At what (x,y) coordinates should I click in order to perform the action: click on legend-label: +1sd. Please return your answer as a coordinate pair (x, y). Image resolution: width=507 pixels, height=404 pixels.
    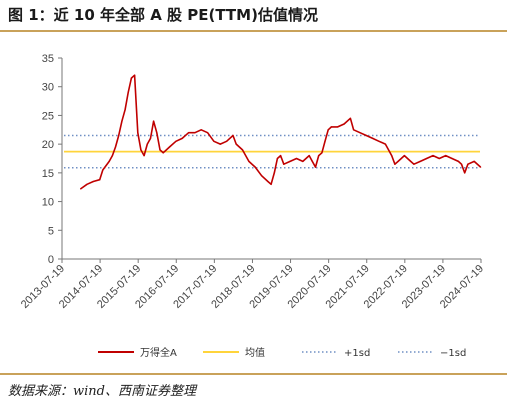
    Looking at the image, I should click on (357, 353).